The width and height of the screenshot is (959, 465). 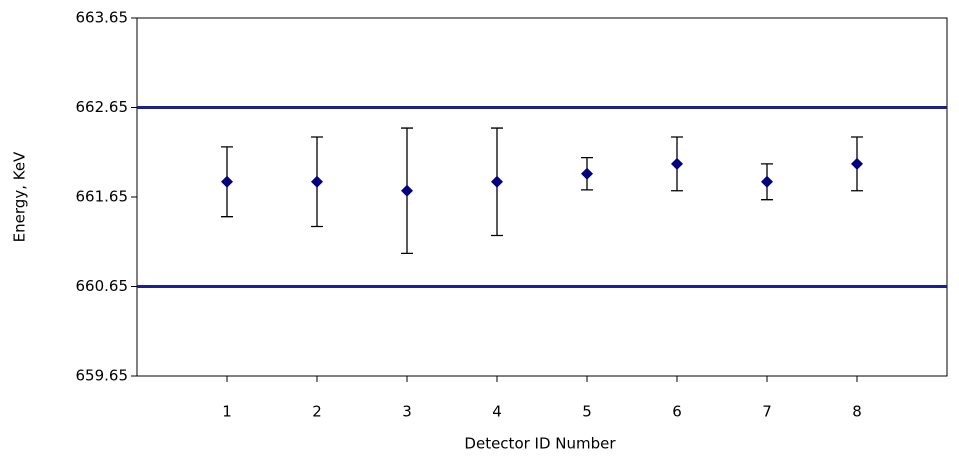 I want to click on y-tick-label: 663.65, so click(x=102, y=18).